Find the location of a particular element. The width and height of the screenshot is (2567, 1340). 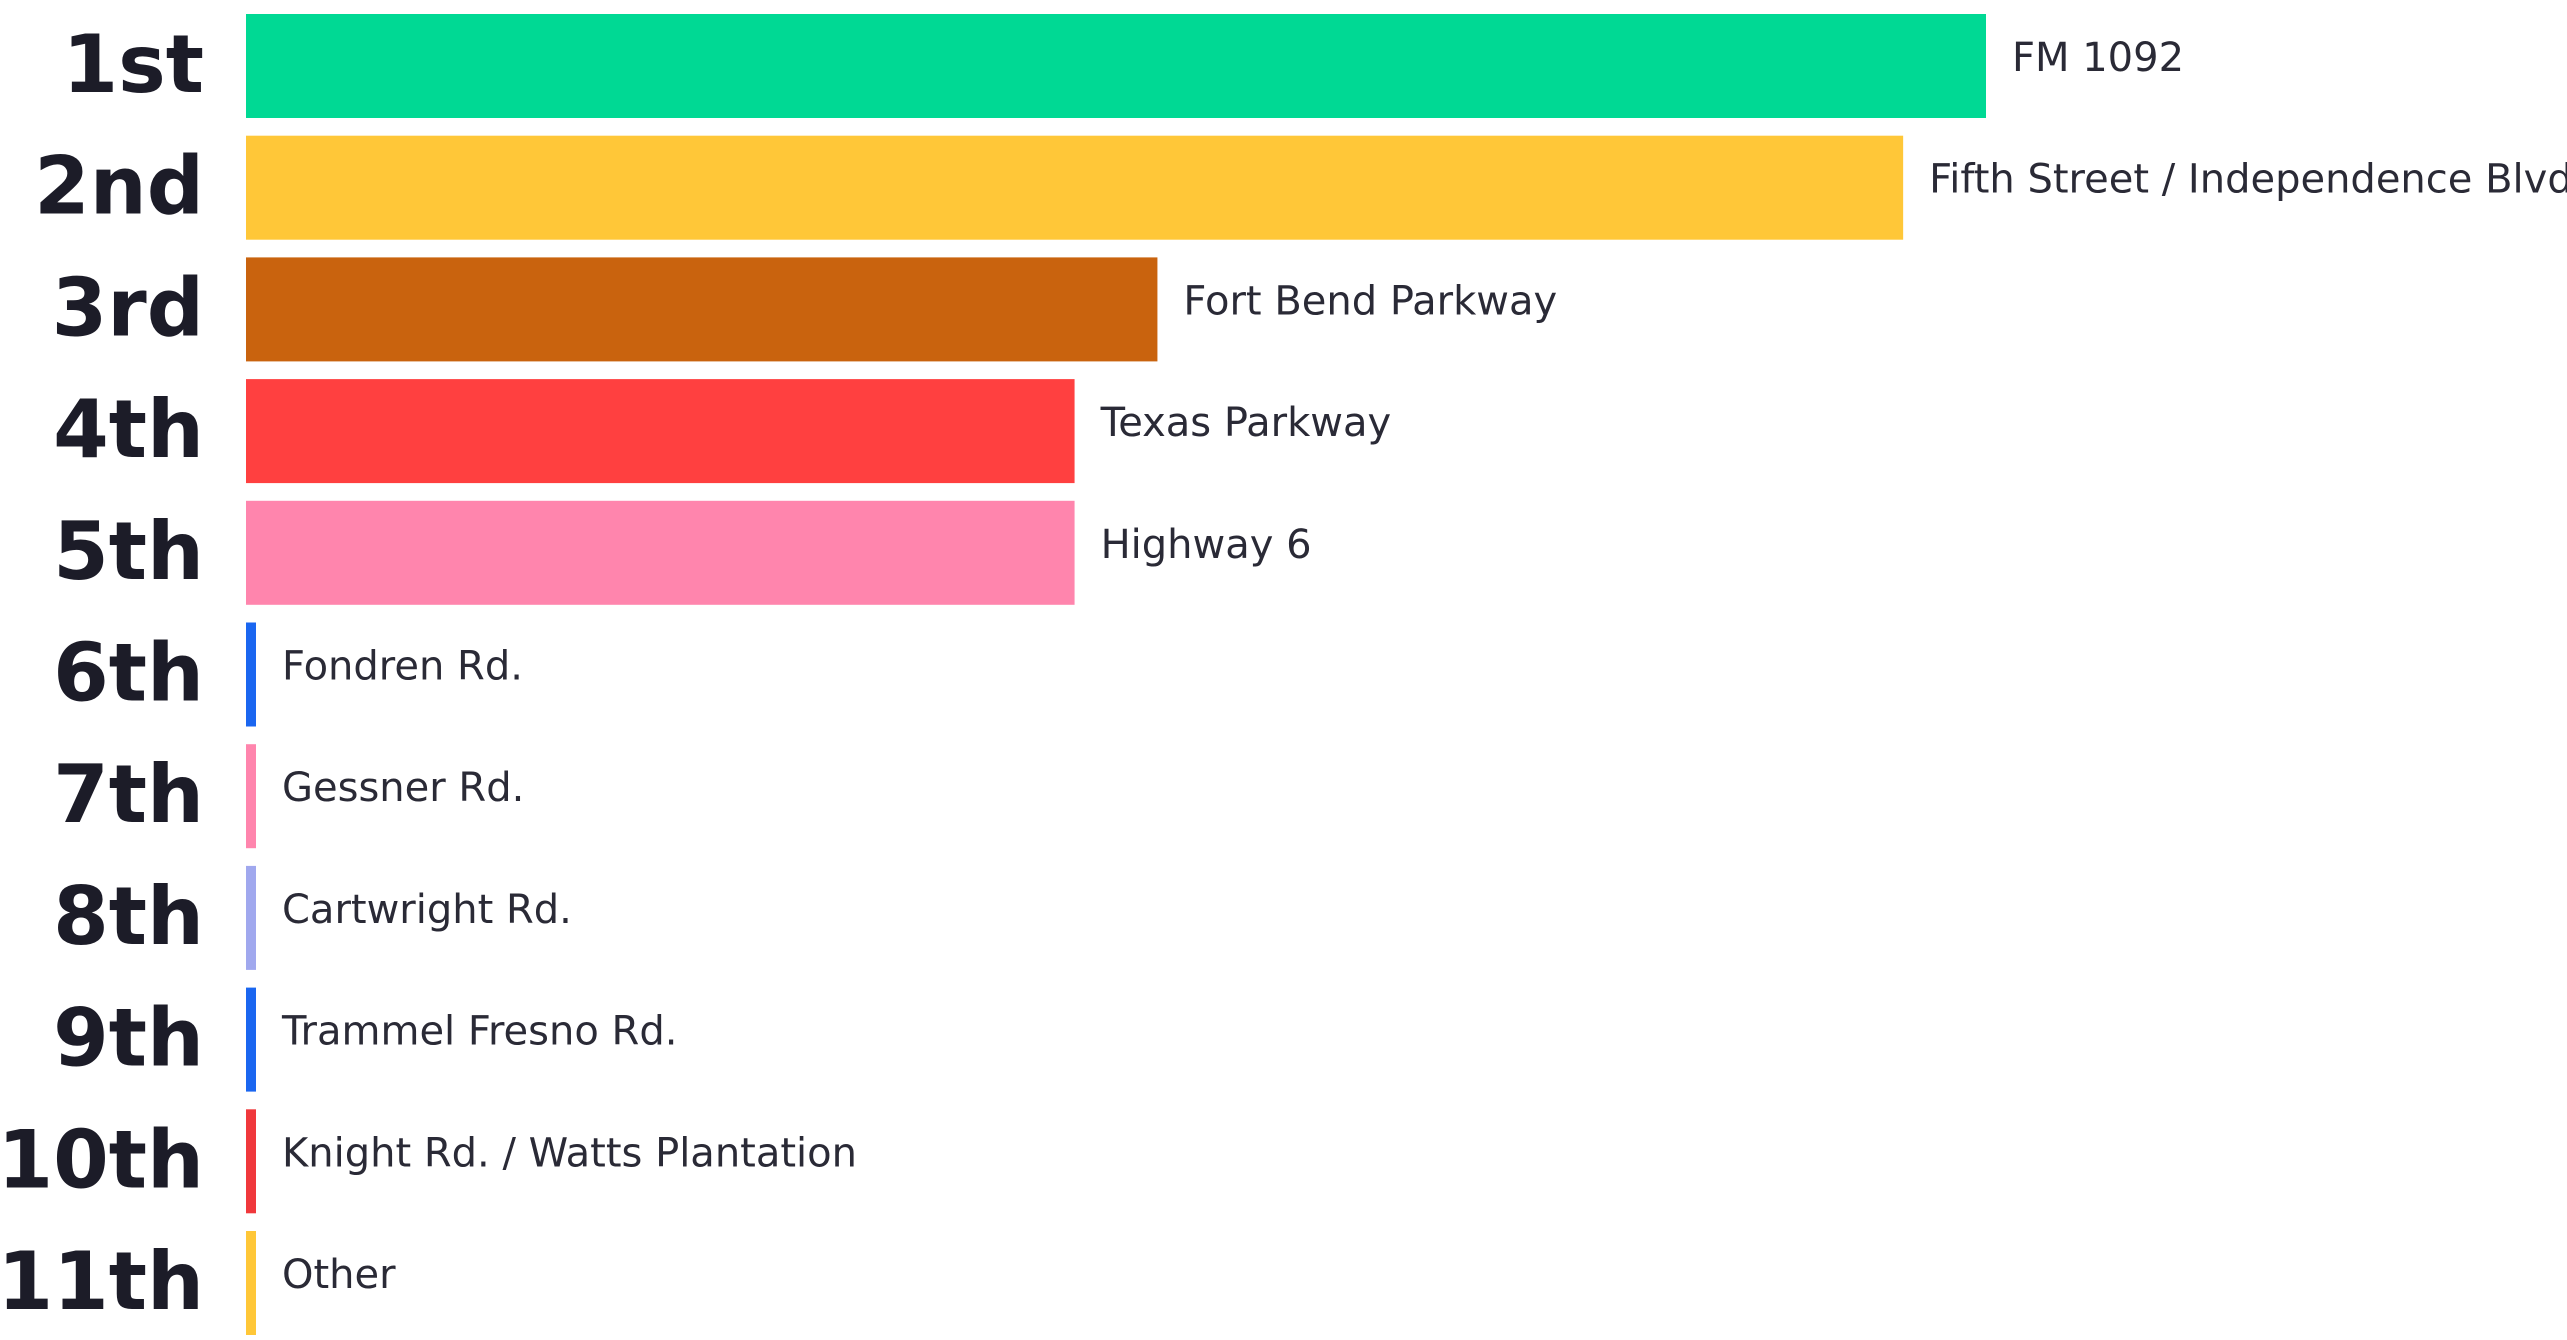

bar-label: Trammel Fresno Rd. is located at coordinates (479, 1032).